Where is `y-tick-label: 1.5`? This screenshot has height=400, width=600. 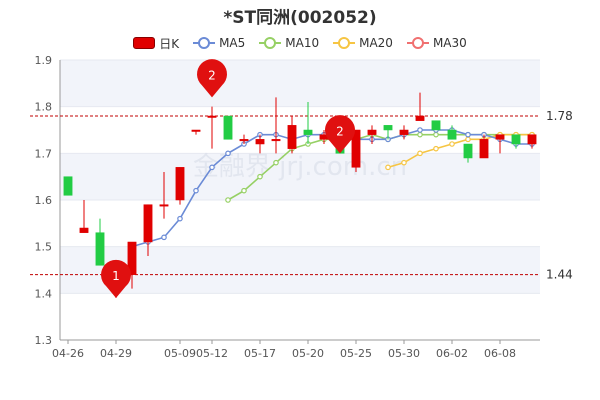
y-tick-label: 1.5 is located at coordinates (44, 247).